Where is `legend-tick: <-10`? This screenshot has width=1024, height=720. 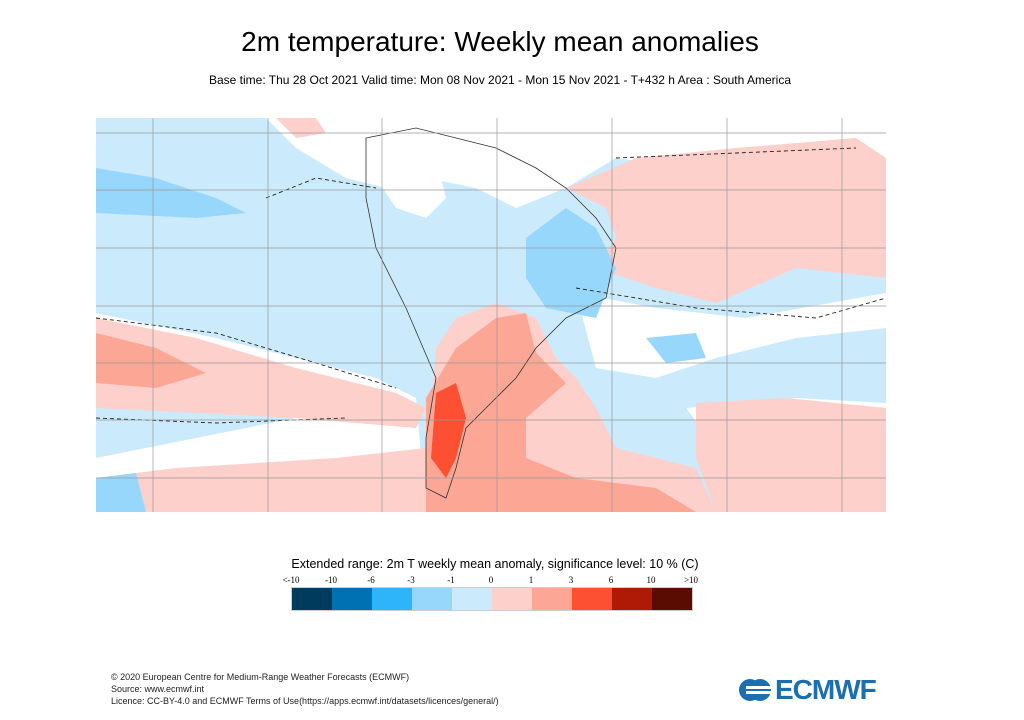
legend-tick: <-10 is located at coordinates (291, 580).